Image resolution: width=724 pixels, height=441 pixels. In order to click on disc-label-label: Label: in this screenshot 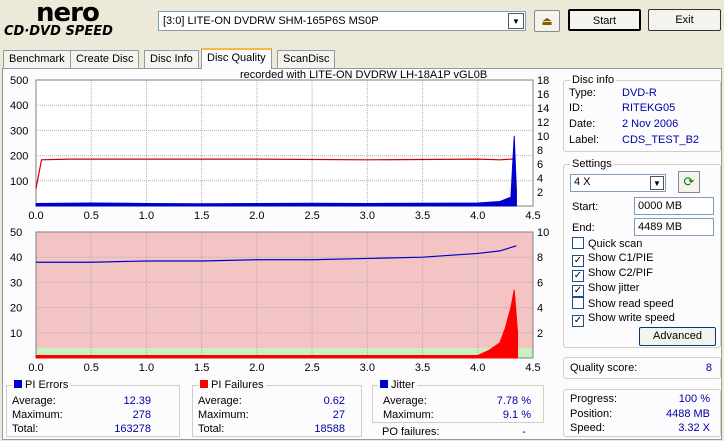, I will do `click(584, 140)`.